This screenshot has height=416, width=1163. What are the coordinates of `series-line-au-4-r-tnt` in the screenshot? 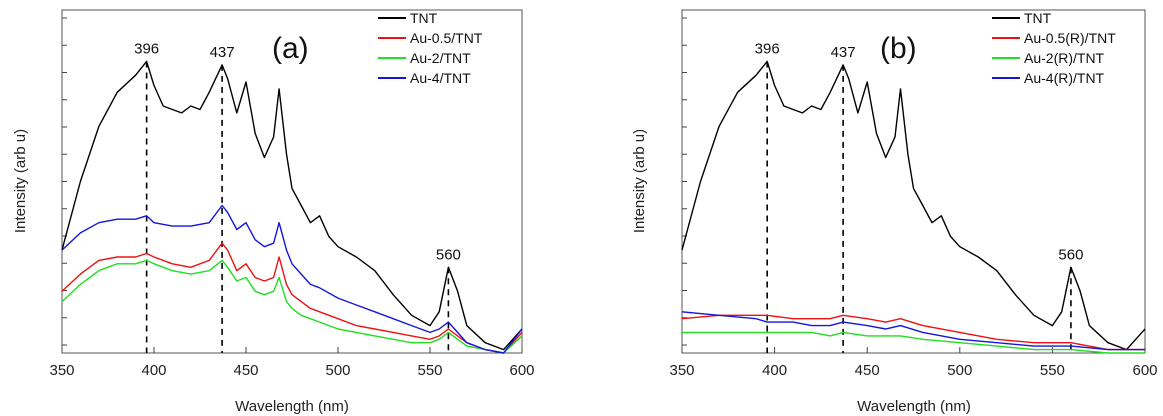 It's located at (913, 331).